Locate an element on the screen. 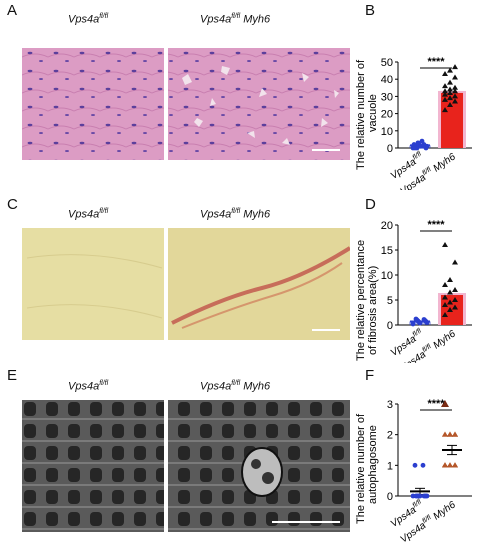 The image size is (486, 550). y-tick-label: 30 is located at coordinates (387, 97).